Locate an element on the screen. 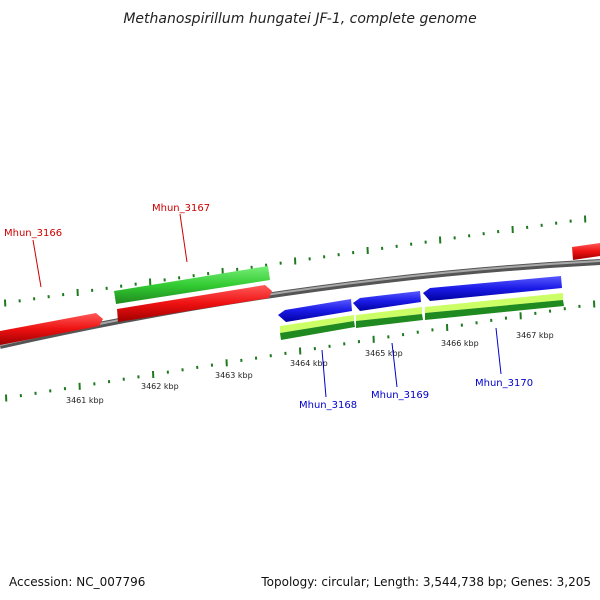 This screenshot has height=600, width=600. scale-label-3463: 3463 kbp is located at coordinates (234, 375).